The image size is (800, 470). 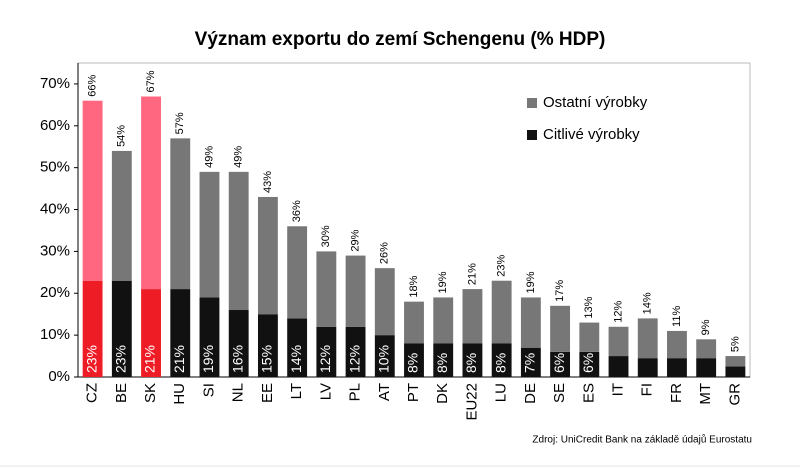 I want to click on total-label: 57%, so click(x=180, y=123).